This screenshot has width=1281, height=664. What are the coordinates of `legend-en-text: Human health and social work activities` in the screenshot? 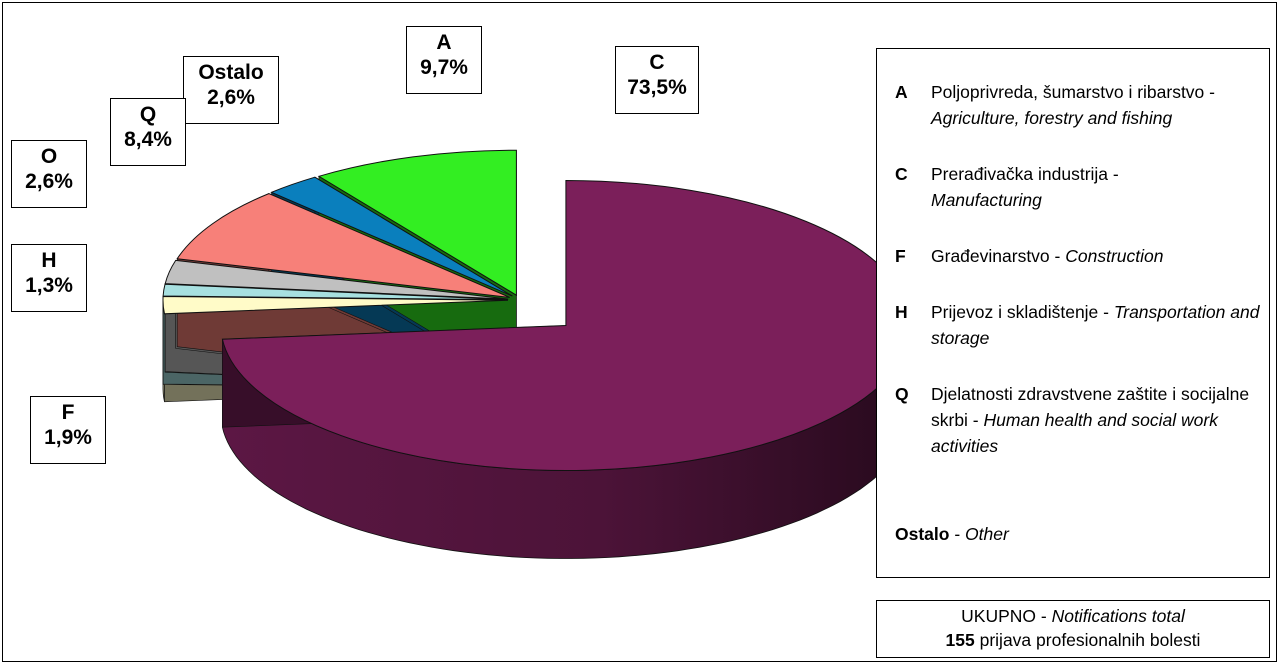 It's located at (1074, 433).